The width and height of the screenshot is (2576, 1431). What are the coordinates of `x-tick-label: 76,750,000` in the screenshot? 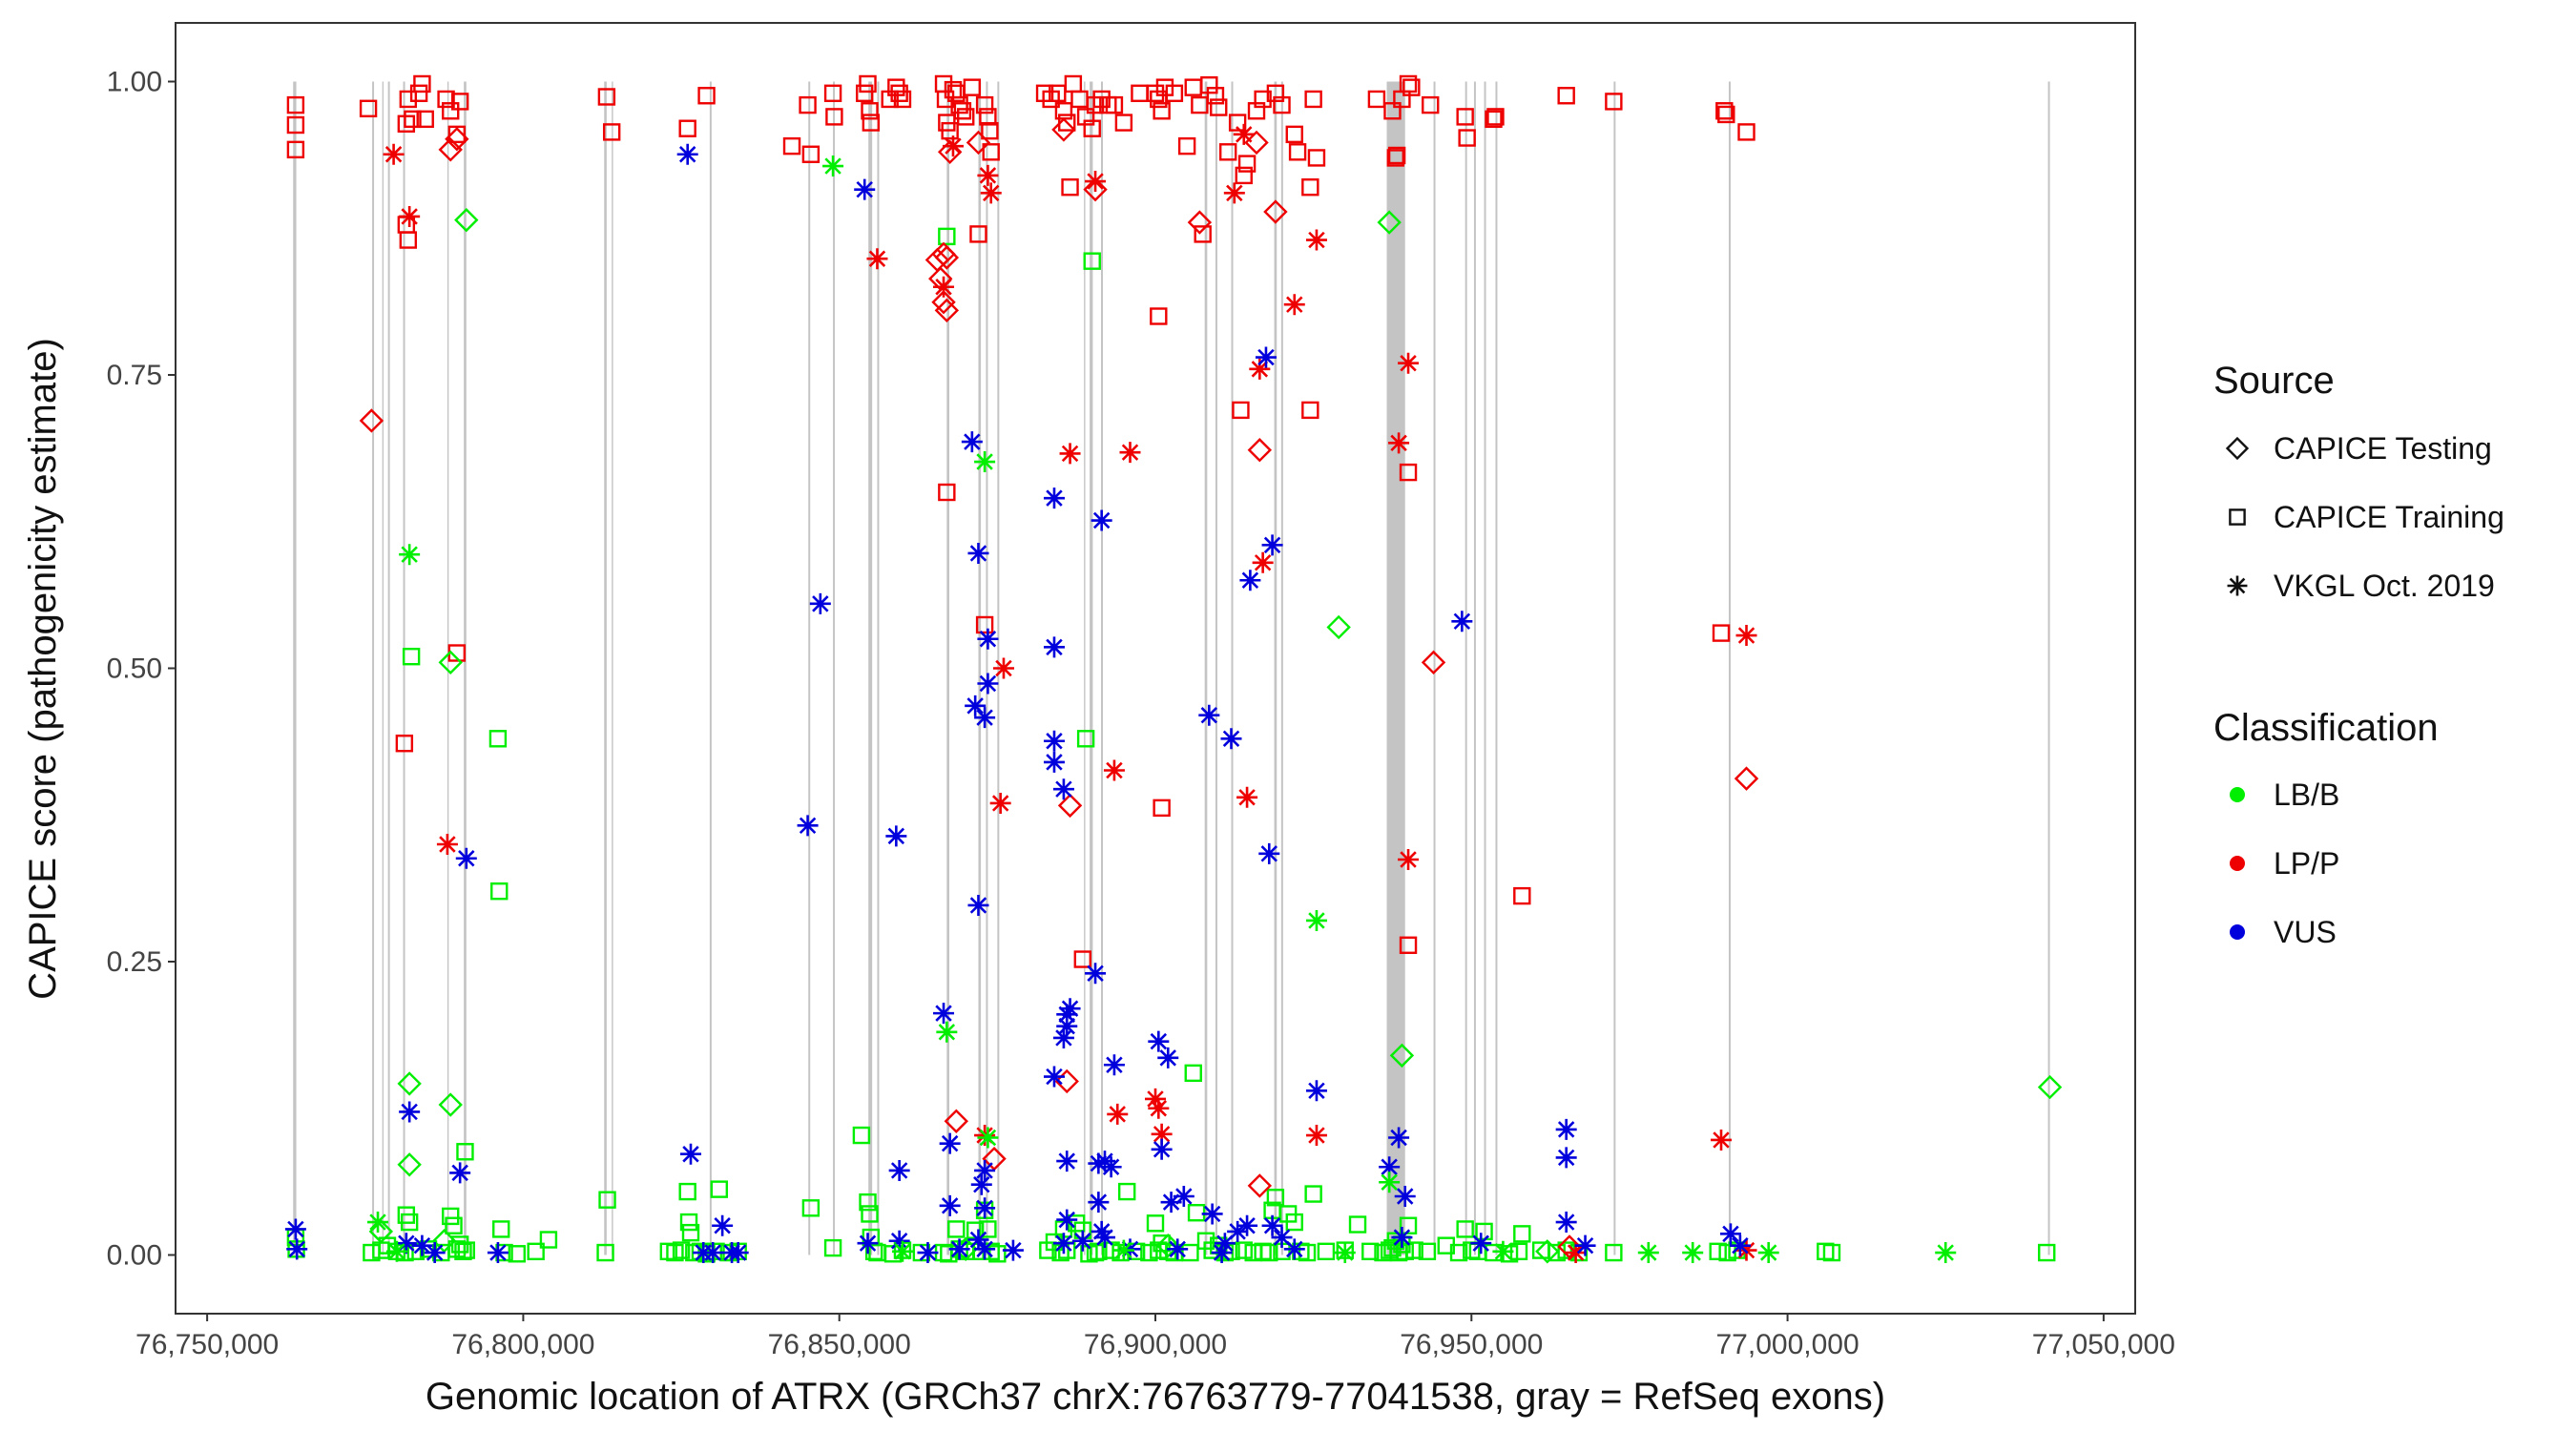 It's located at (207, 1344).